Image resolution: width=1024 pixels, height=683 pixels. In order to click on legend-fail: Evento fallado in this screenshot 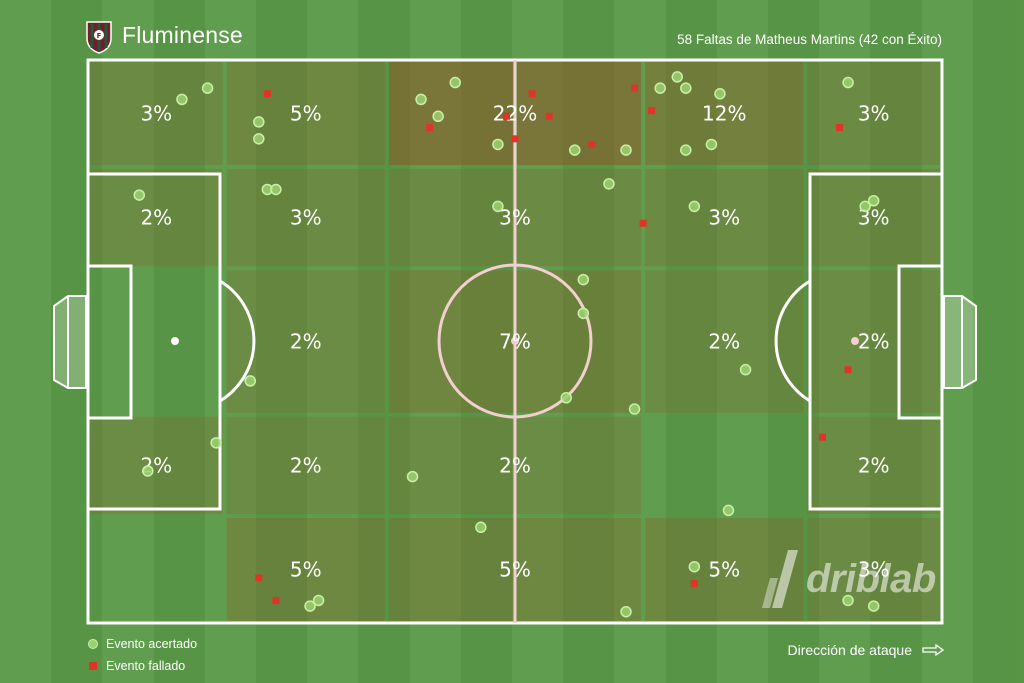, I will do `click(136, 666)`.